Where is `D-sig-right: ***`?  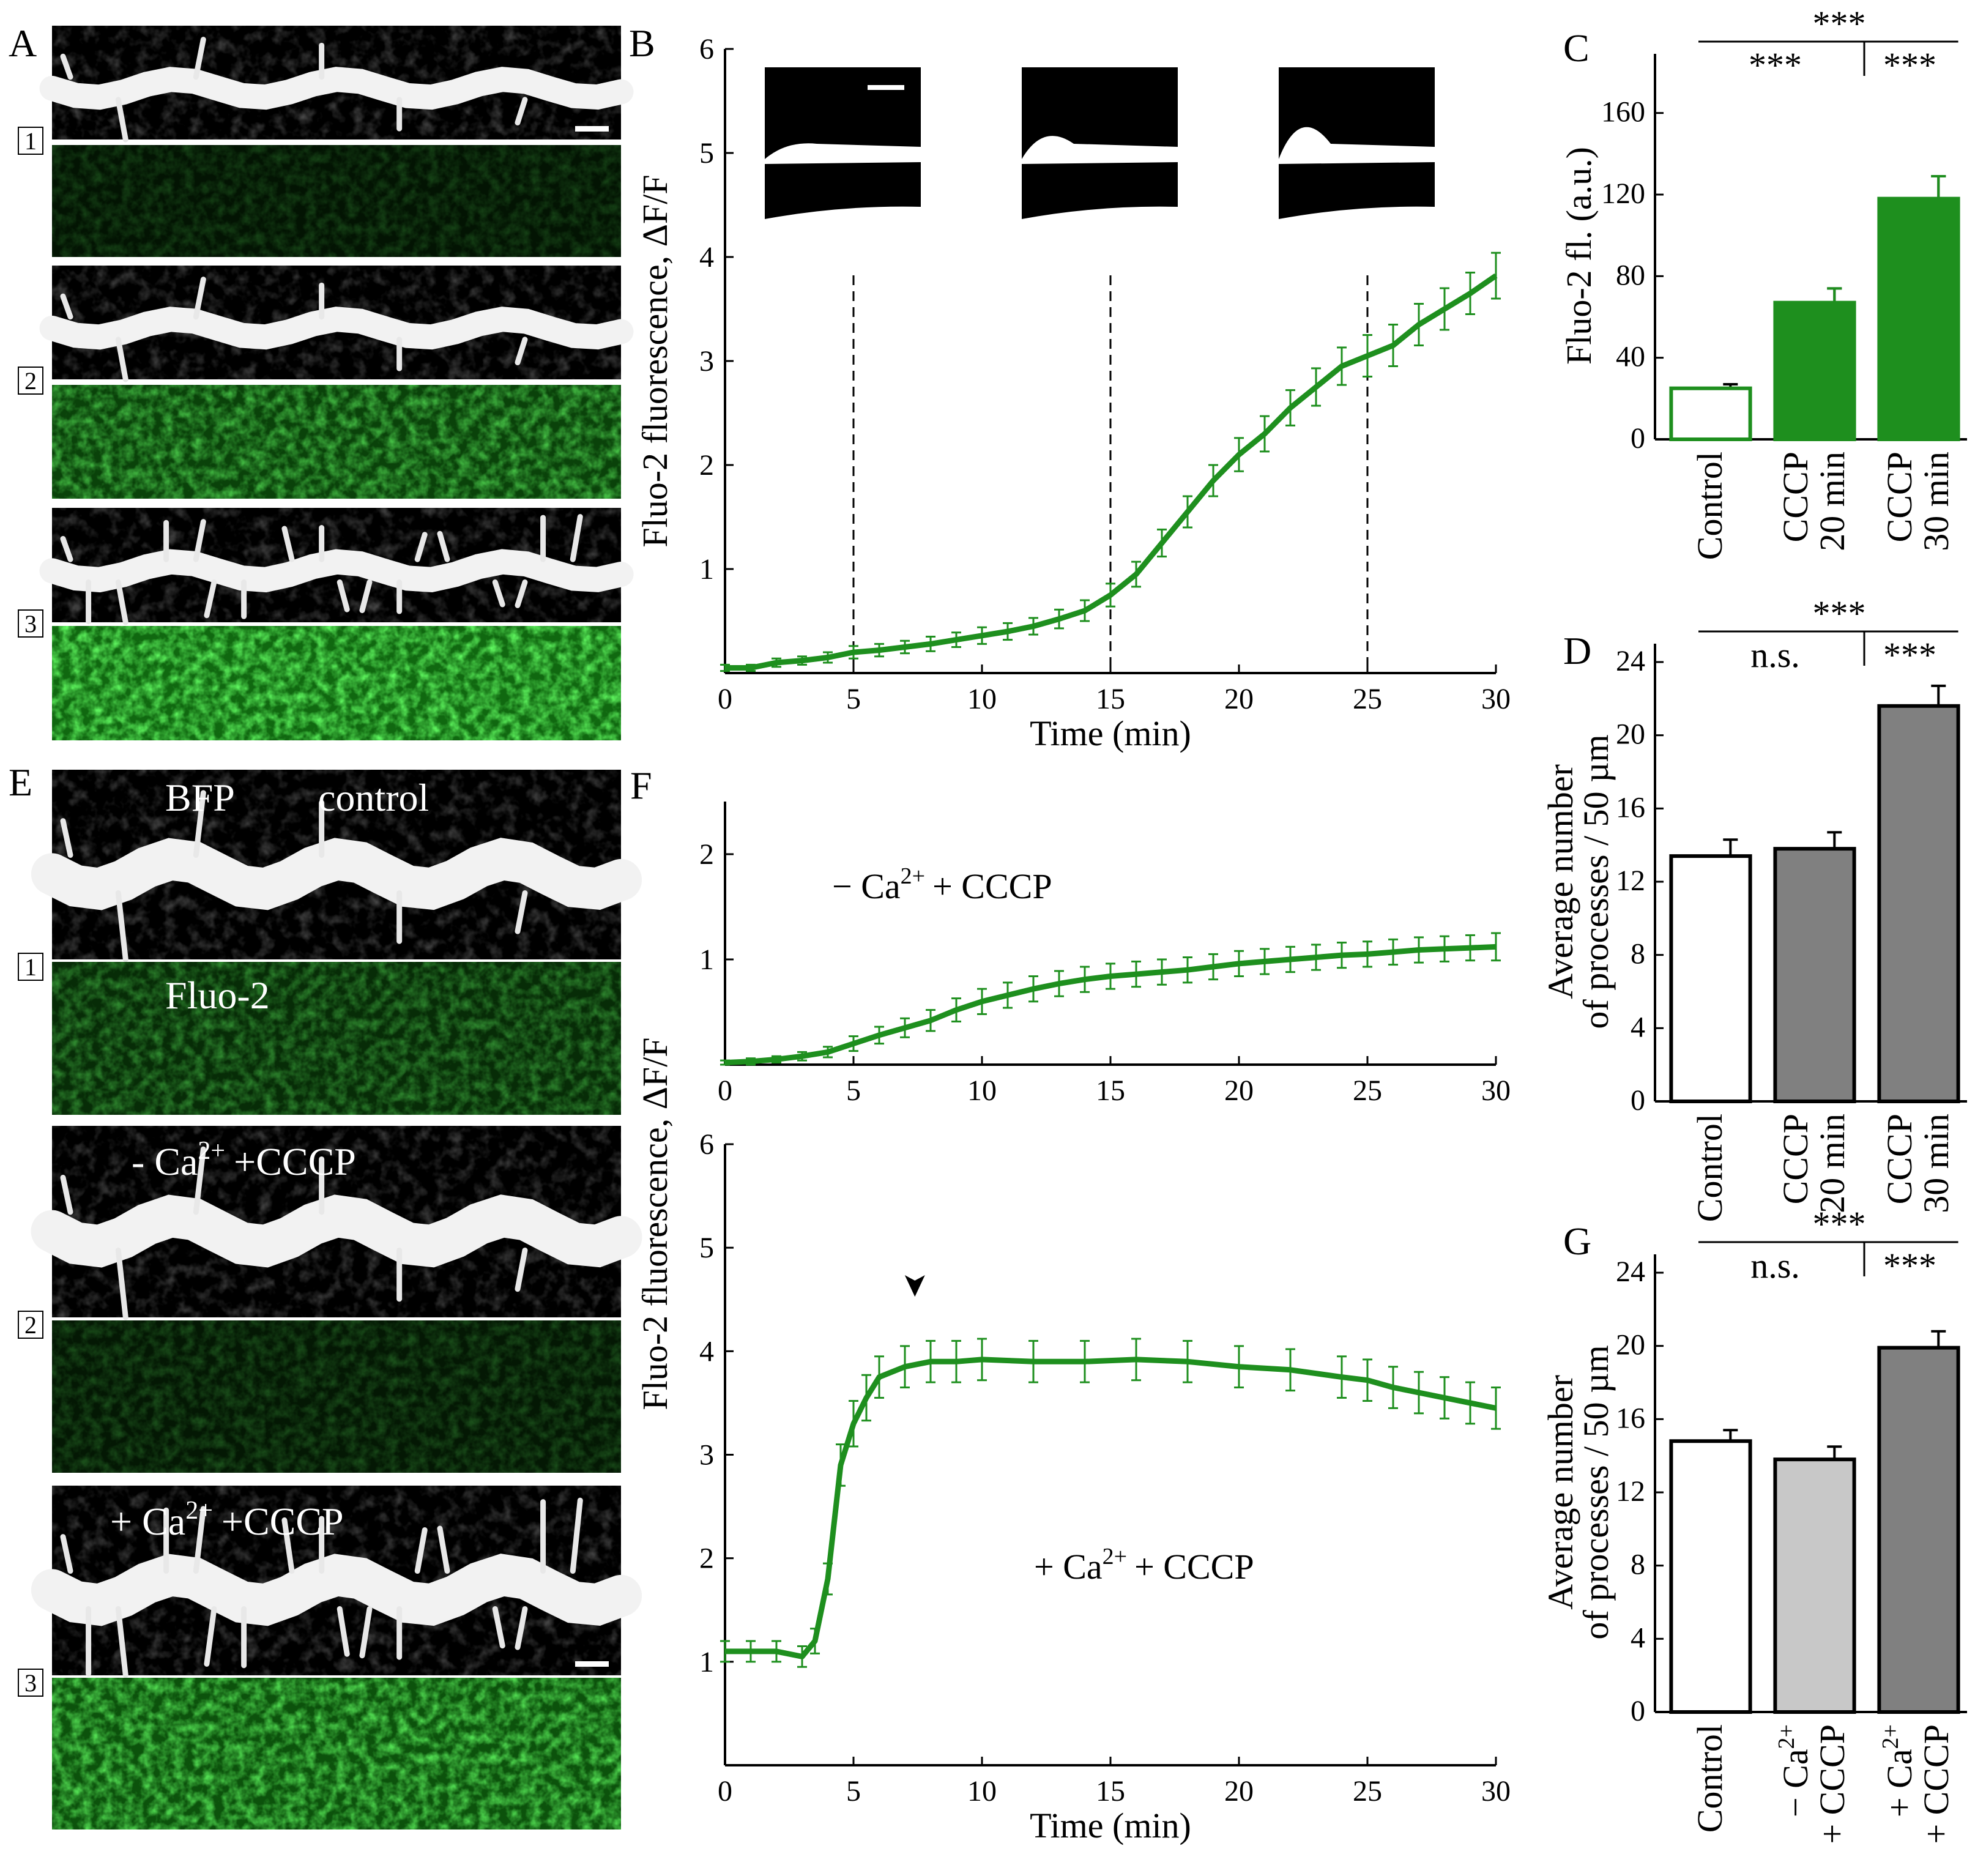
D-sig-right: *** is located at coordinates (1909, 655).